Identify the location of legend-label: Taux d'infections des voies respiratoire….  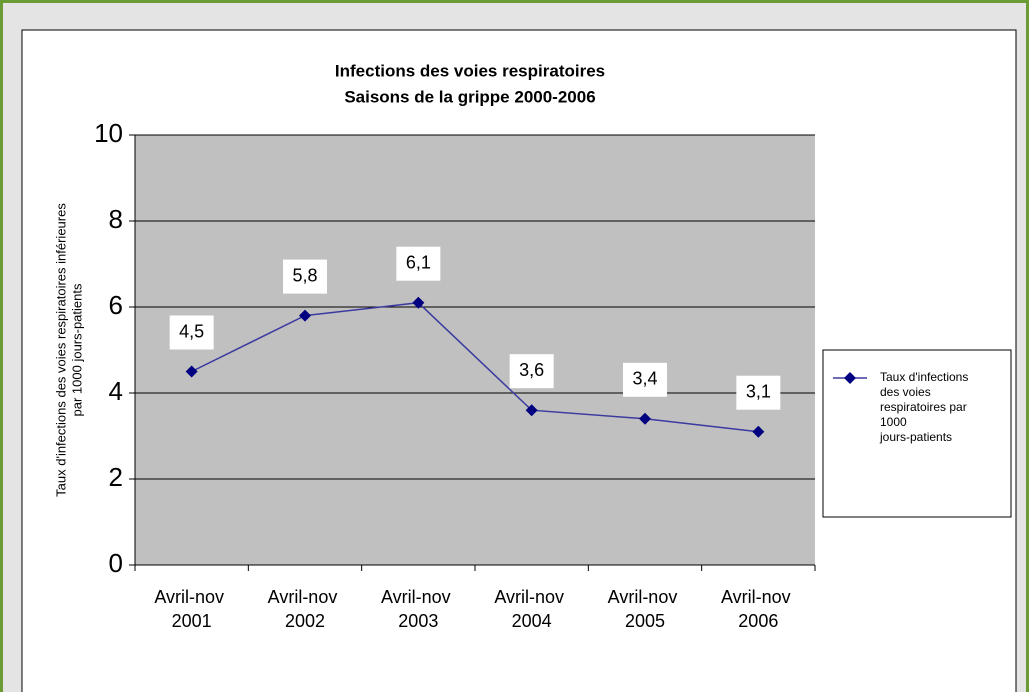
(925, 407).